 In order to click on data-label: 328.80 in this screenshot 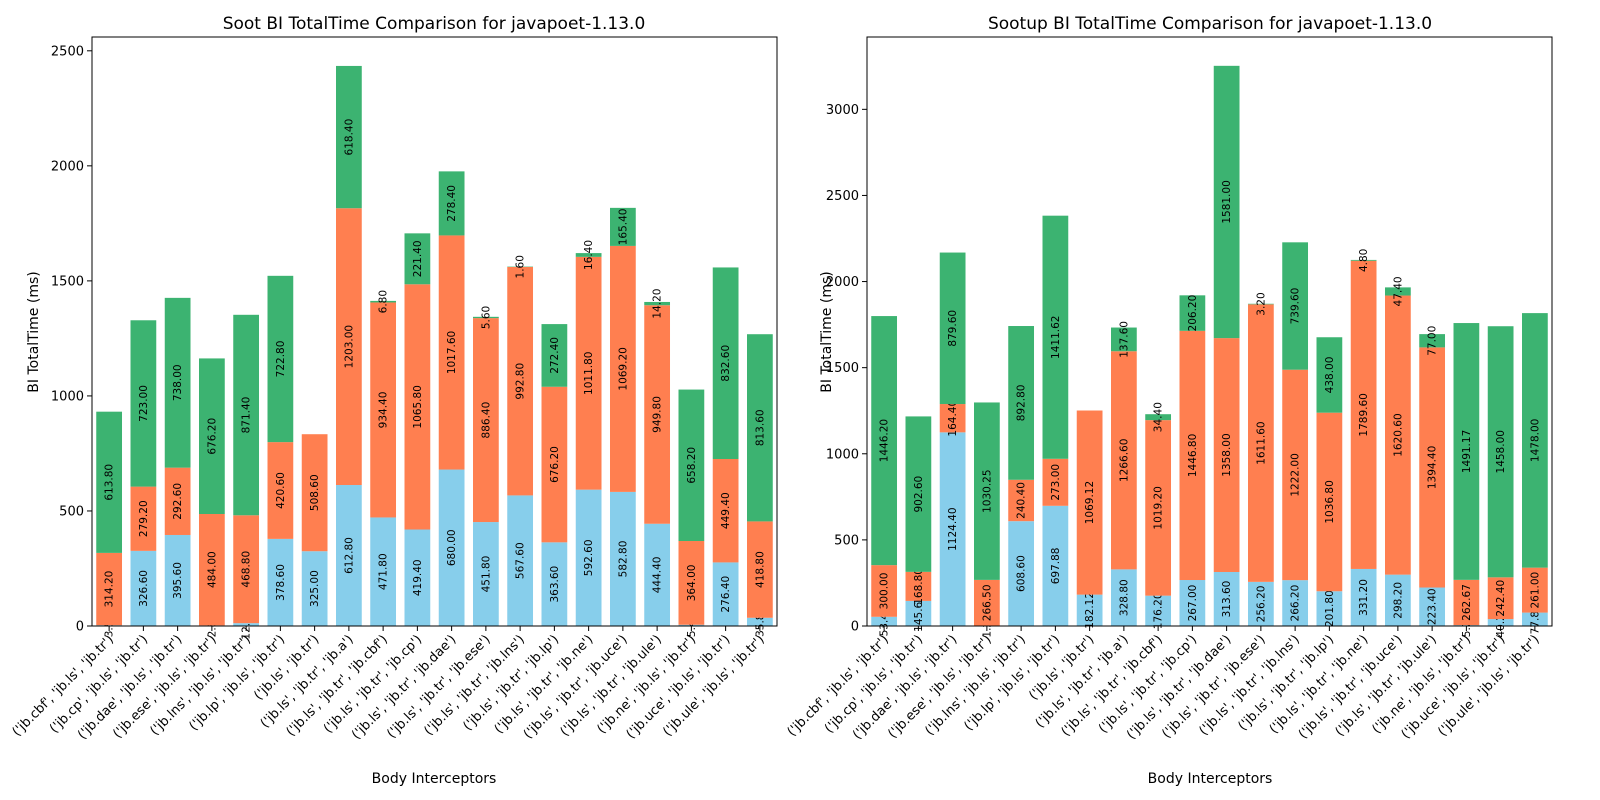, I will do `click(1124, 597)`.